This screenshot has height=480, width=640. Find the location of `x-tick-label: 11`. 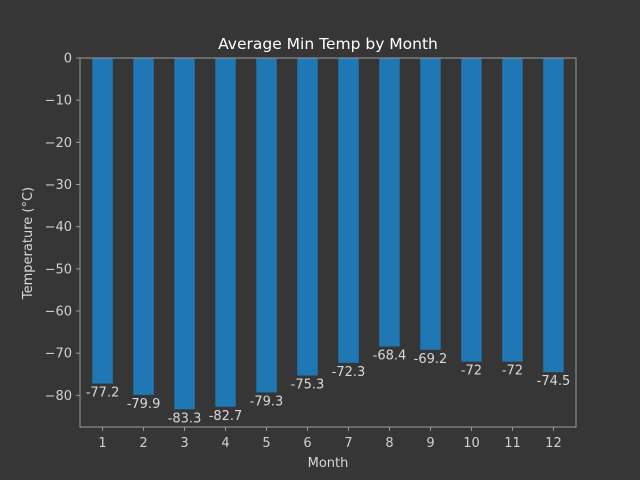

x-tick-label: 11 is located at coordinates (512, 443).